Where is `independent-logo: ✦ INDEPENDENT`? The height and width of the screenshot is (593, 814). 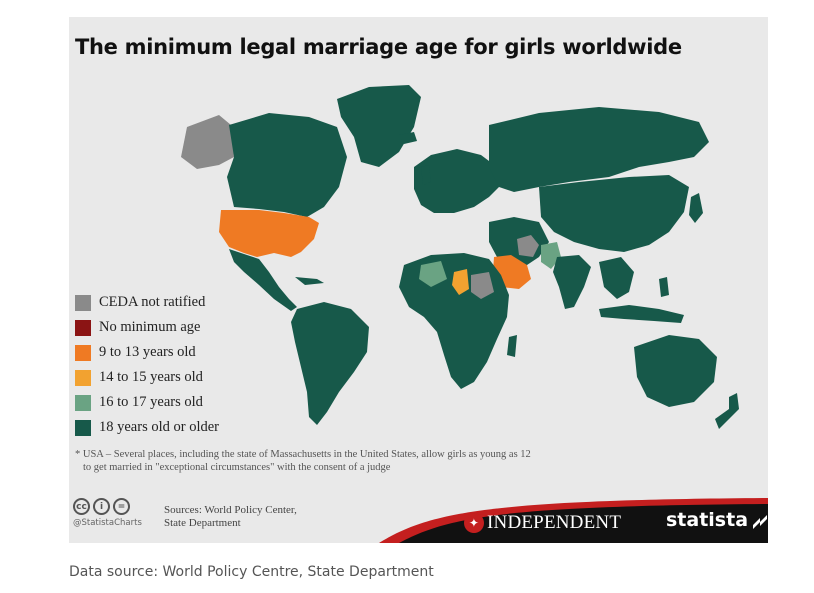
independent-logo: ✦ INDEPENDENT is located at coordinates (542, 523).